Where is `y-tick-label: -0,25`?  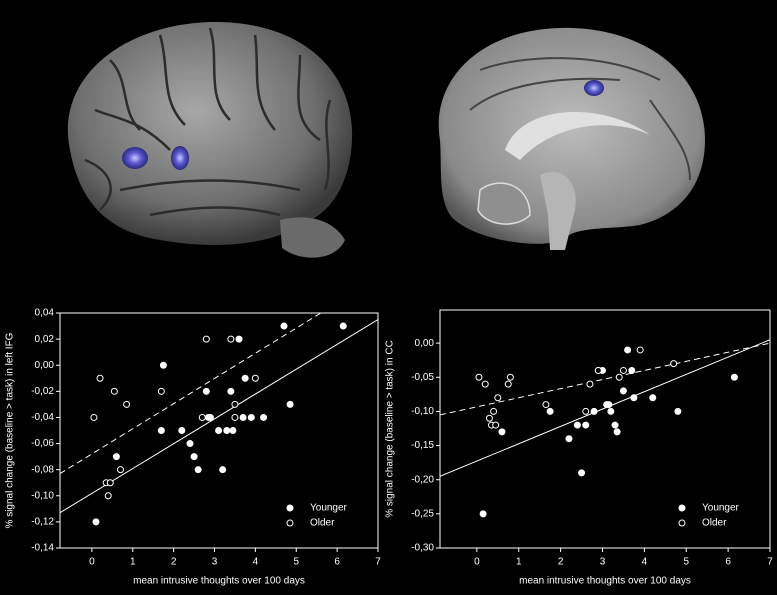
y-tick-label: -0,25 is located at coordinates (422, 513).